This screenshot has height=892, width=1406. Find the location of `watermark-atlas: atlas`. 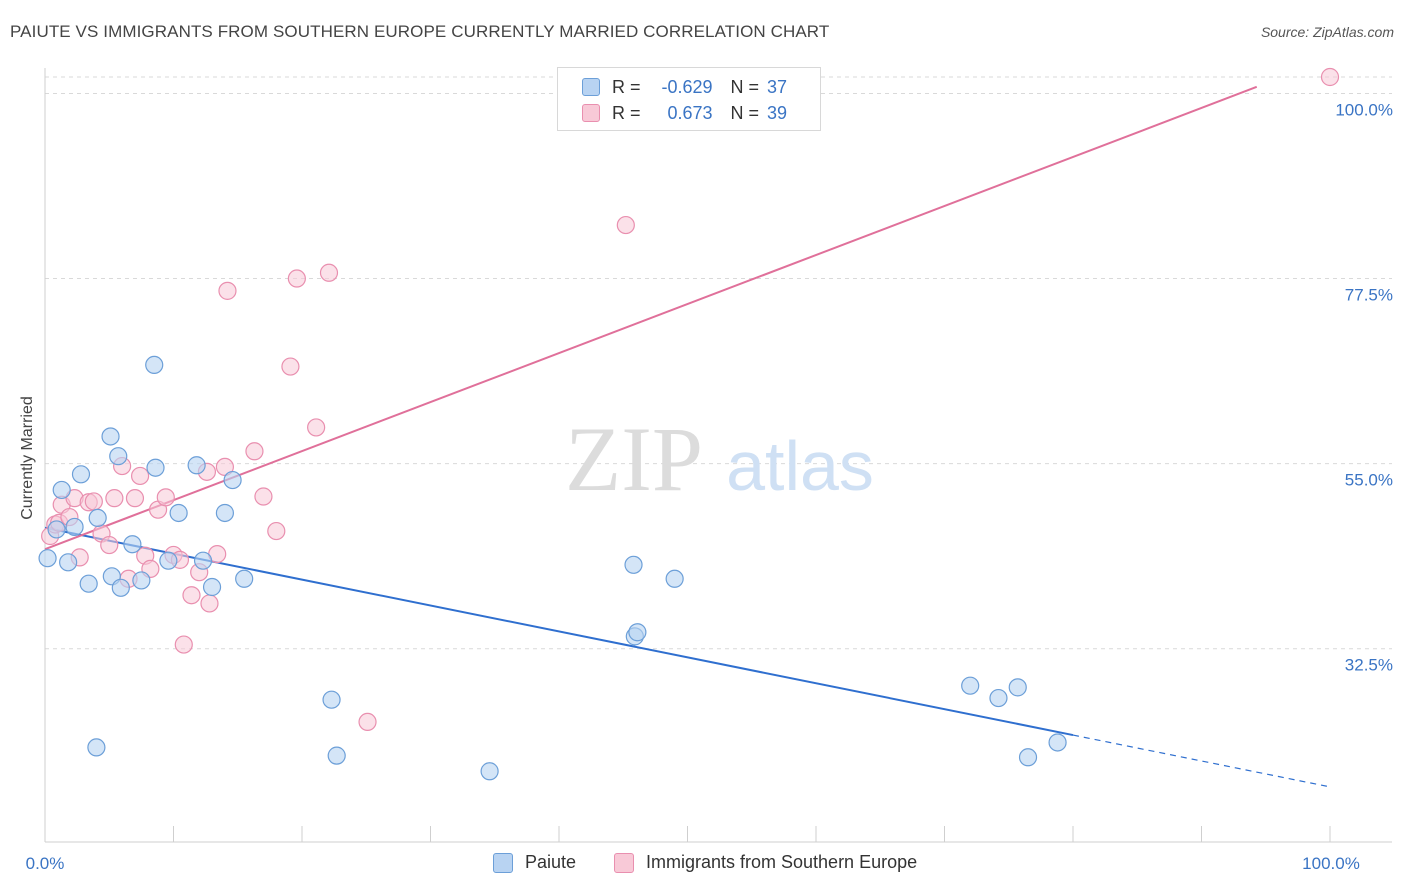

watermark-atlas: atlas is located at coordinates (800, 466).